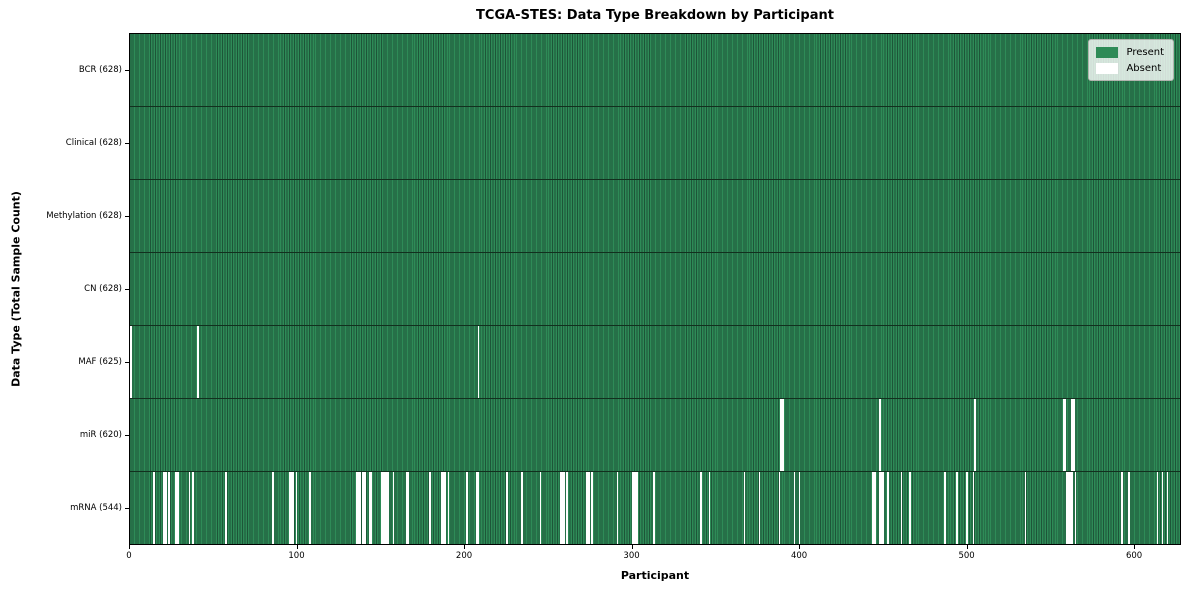  What do you see at coordinates (1130, 68) in the screenshot?
I see `legend-item-absent: Absent` at bounding box center [1130, 68].